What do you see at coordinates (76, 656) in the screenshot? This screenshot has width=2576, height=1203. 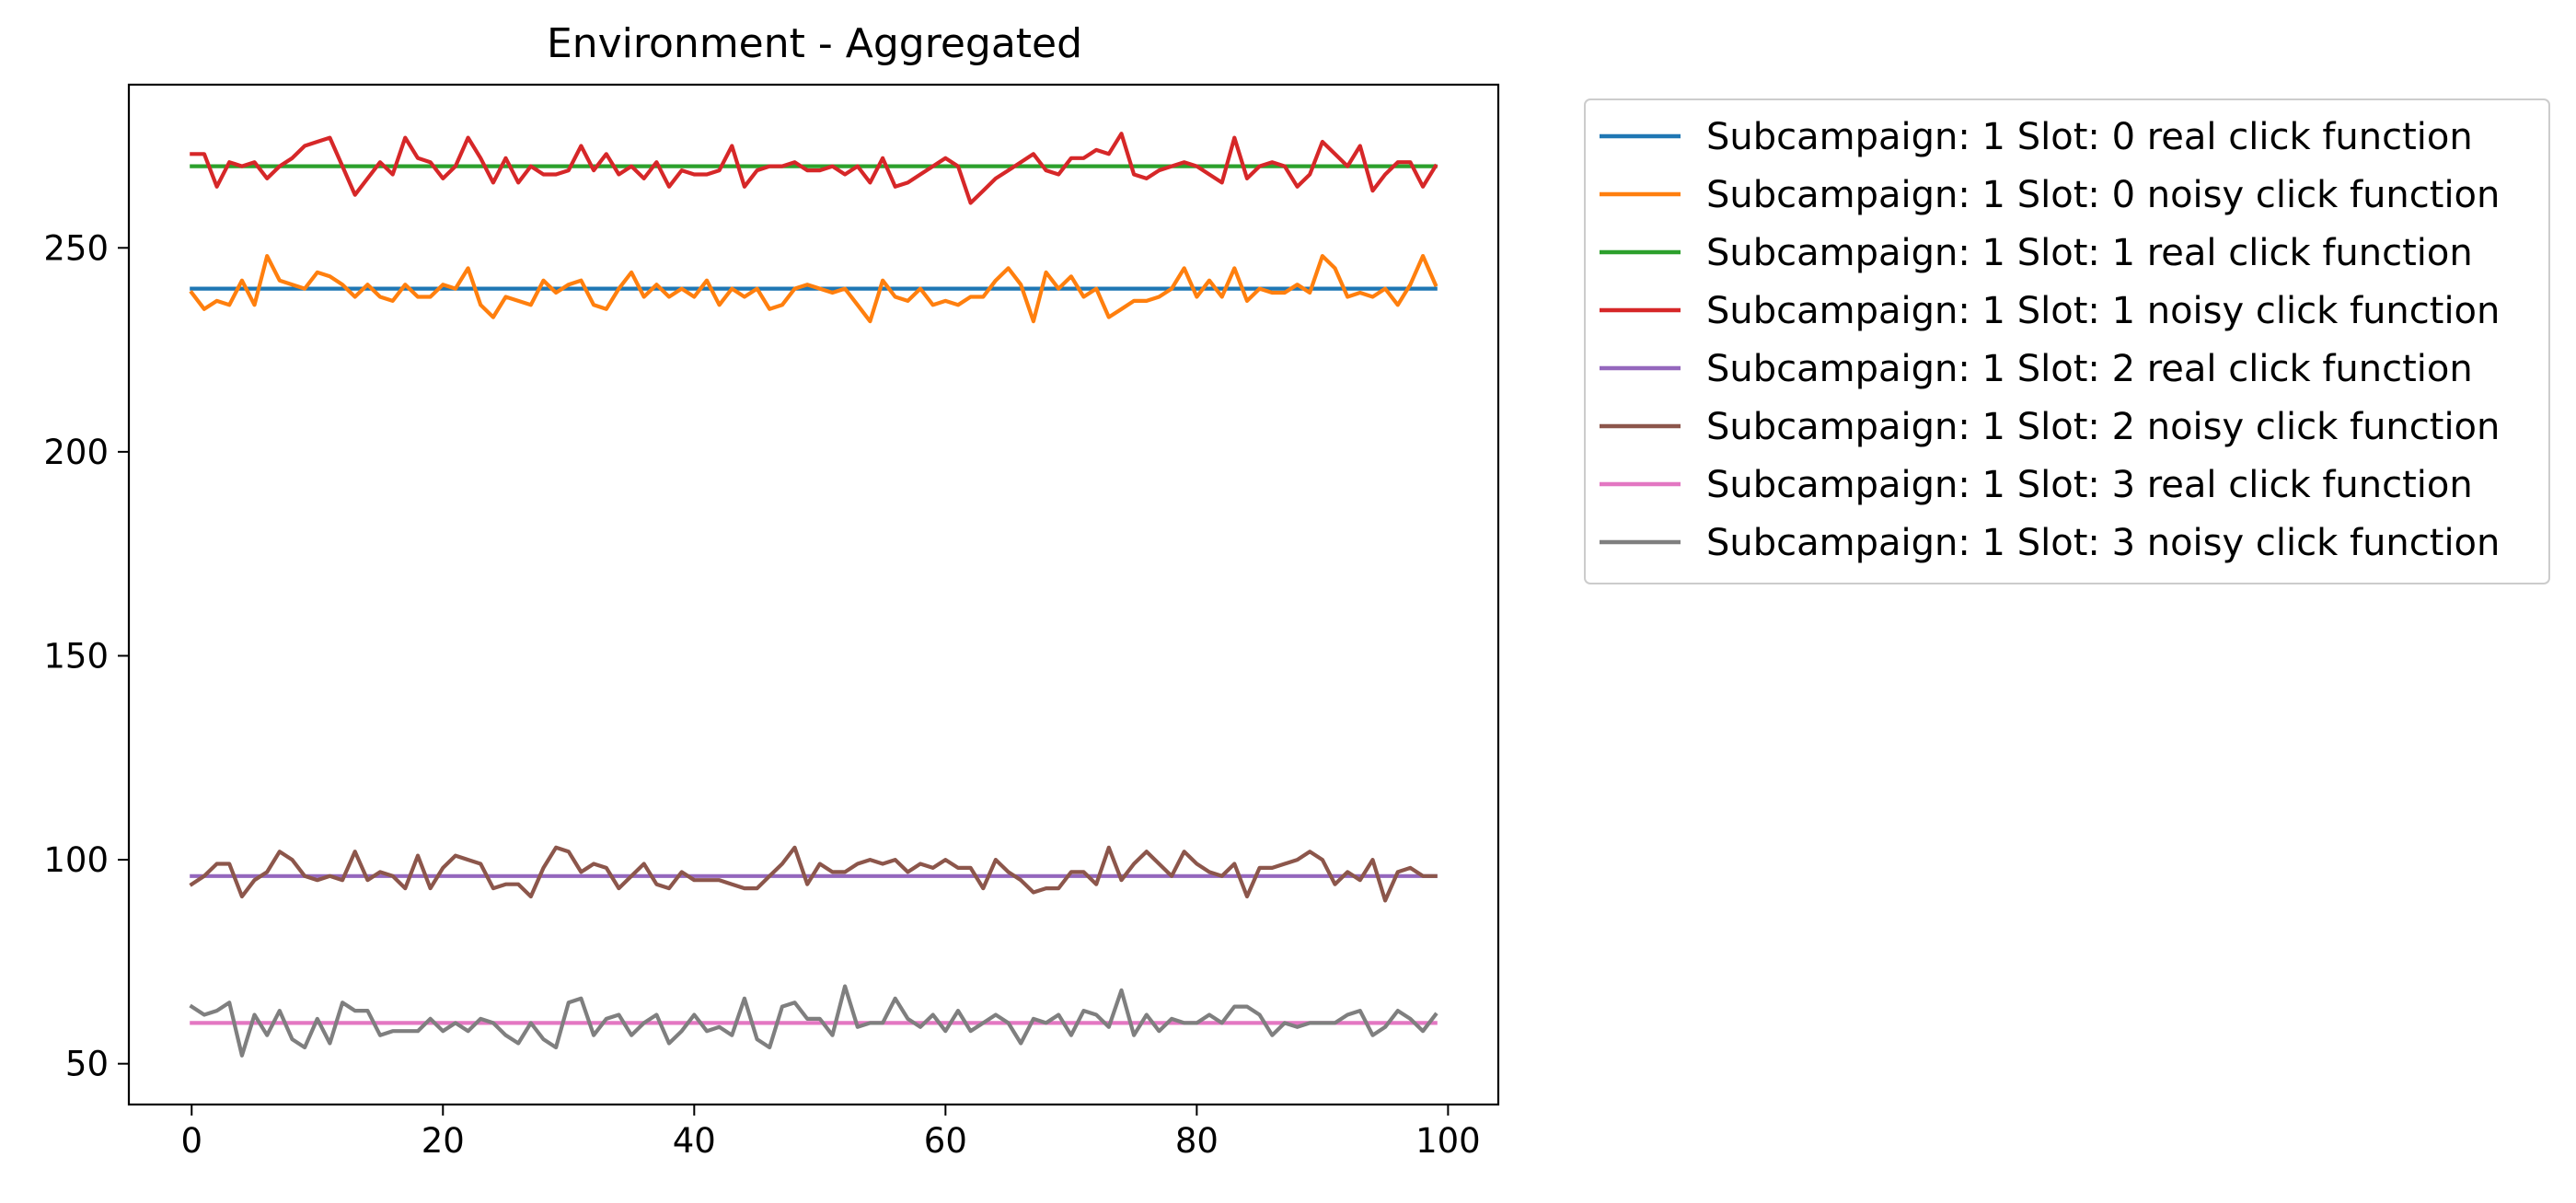 I see `y-tick-label-150: 150` at bounding box center [76, 656].